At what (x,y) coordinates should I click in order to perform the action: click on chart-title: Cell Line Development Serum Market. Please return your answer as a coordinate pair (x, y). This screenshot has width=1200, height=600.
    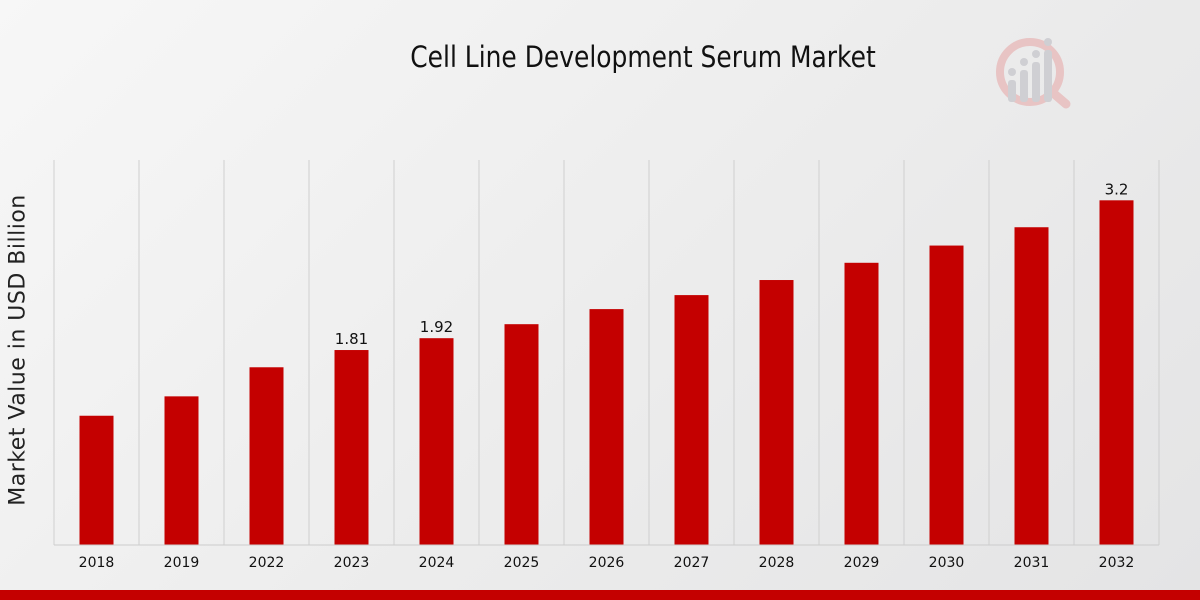
    Looking at the image, I should click on (643, 57).